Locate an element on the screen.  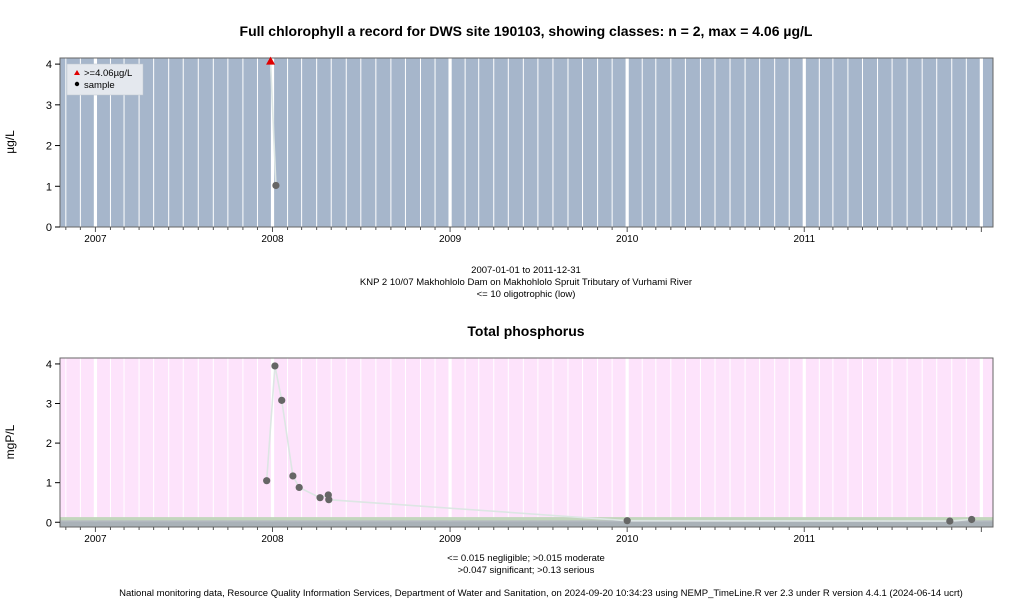
legend-box is located at coordinates (105, 79).